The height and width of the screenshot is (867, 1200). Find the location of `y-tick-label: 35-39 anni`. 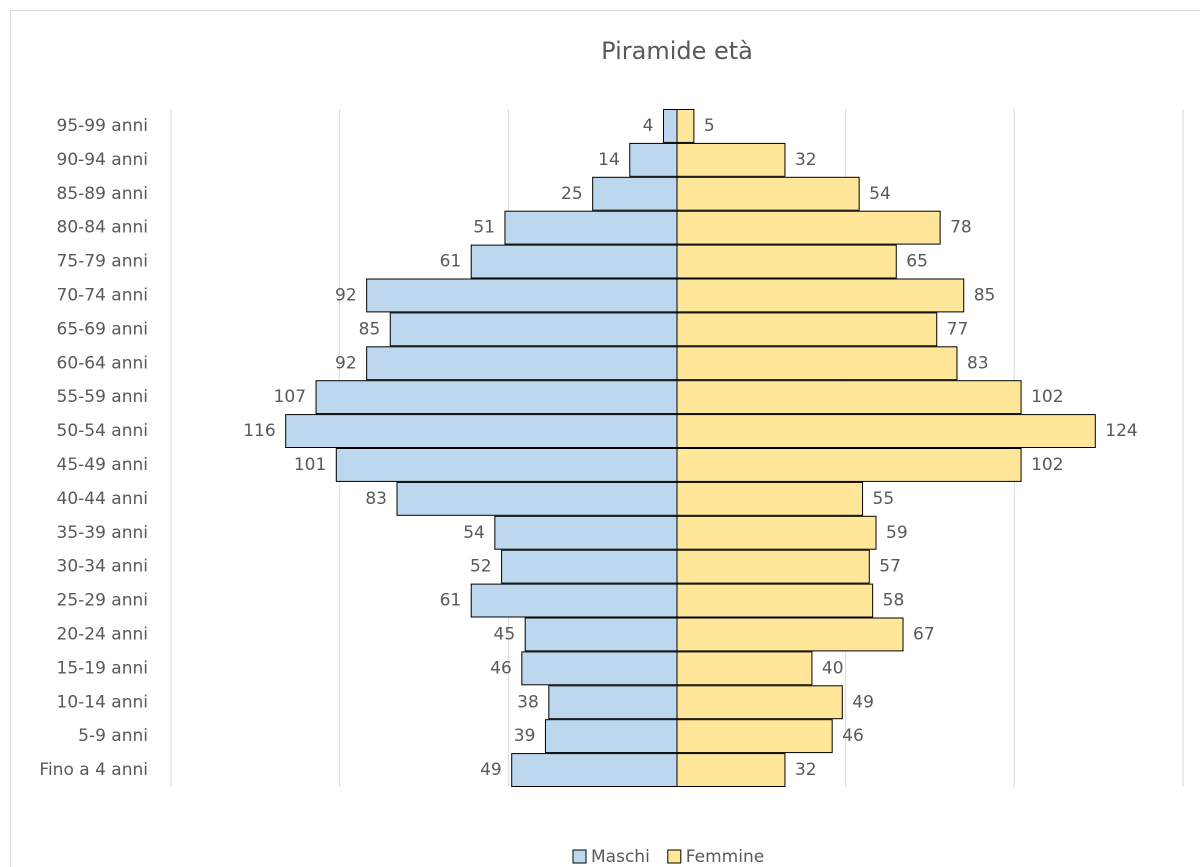

y-tick-label: 35-39 anni is located at coordinates (103, 533).